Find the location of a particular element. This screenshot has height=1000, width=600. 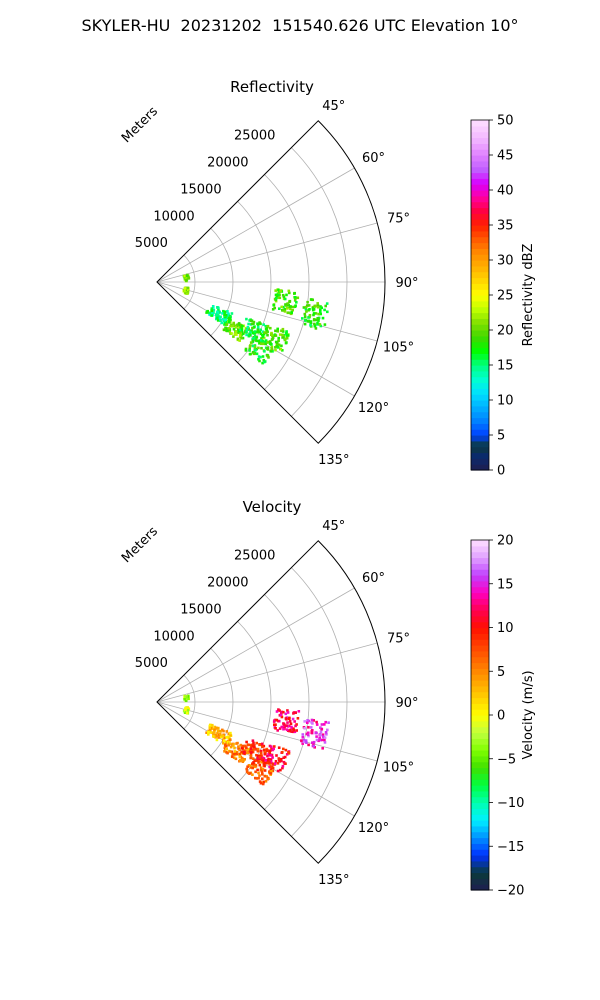

echo-layer is located at coordinates (255, 319).